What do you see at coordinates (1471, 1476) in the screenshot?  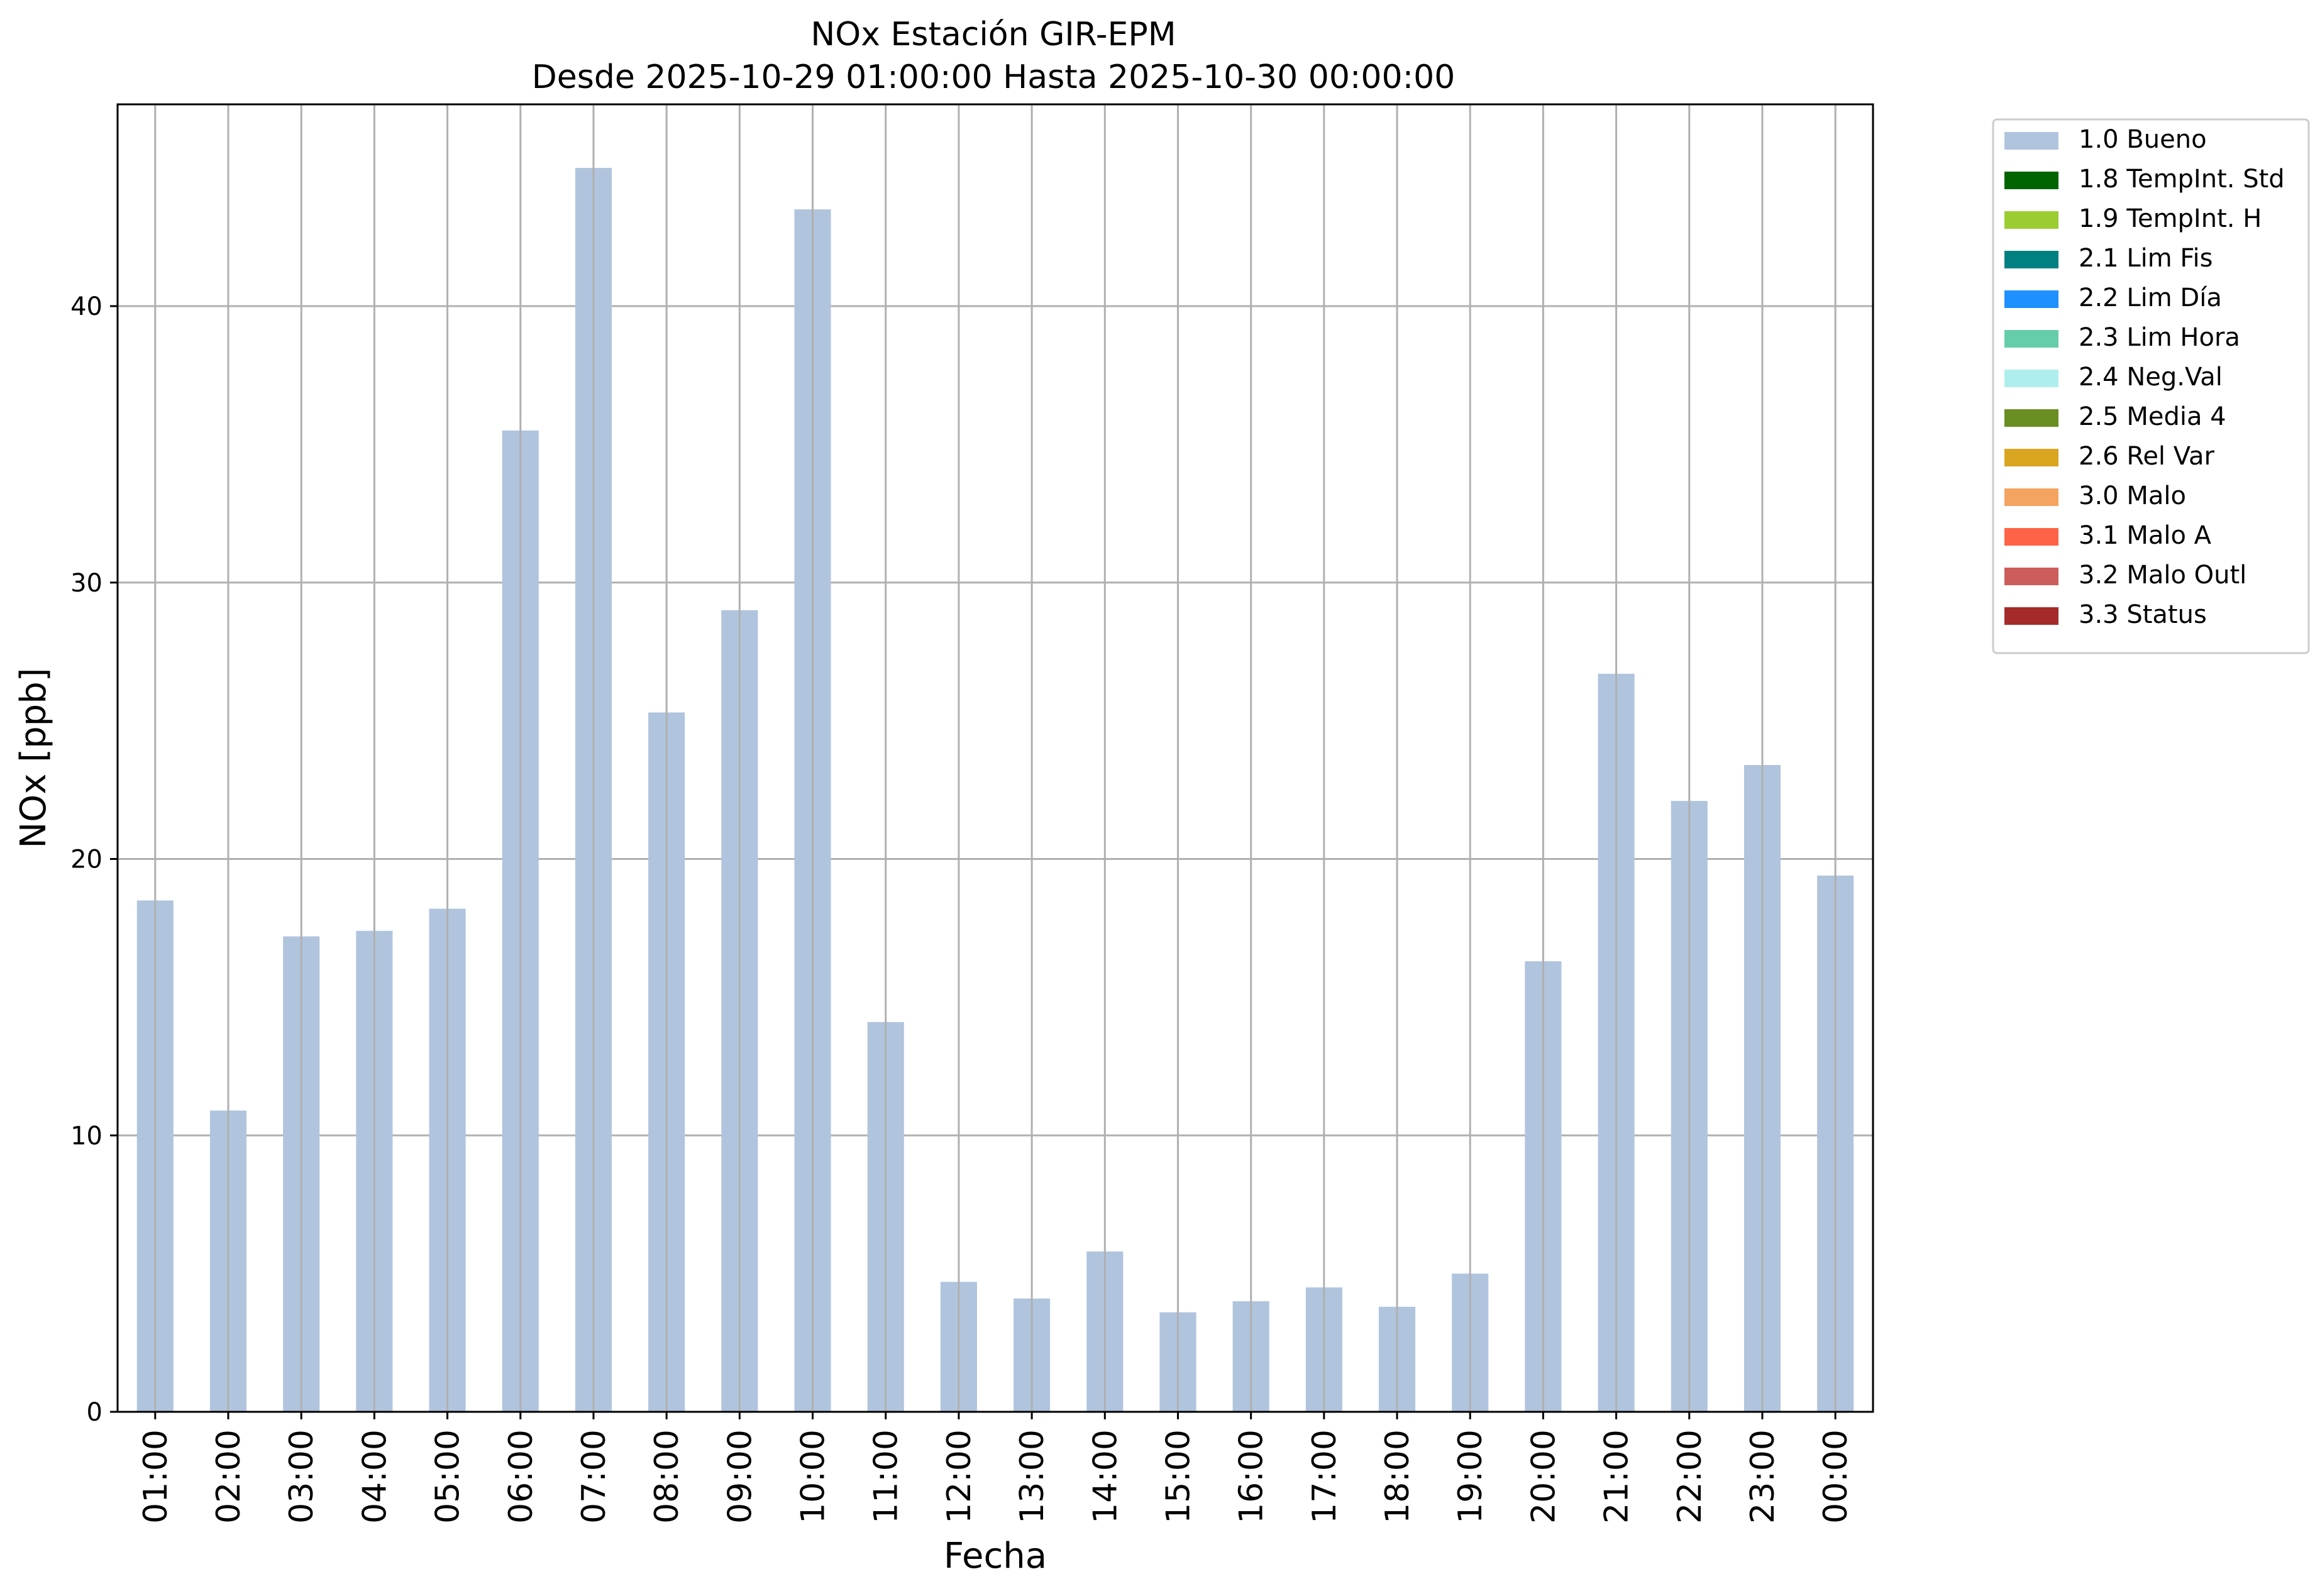 I see `x-tick-label: 19:00` at bounding box center [1471, 1476].